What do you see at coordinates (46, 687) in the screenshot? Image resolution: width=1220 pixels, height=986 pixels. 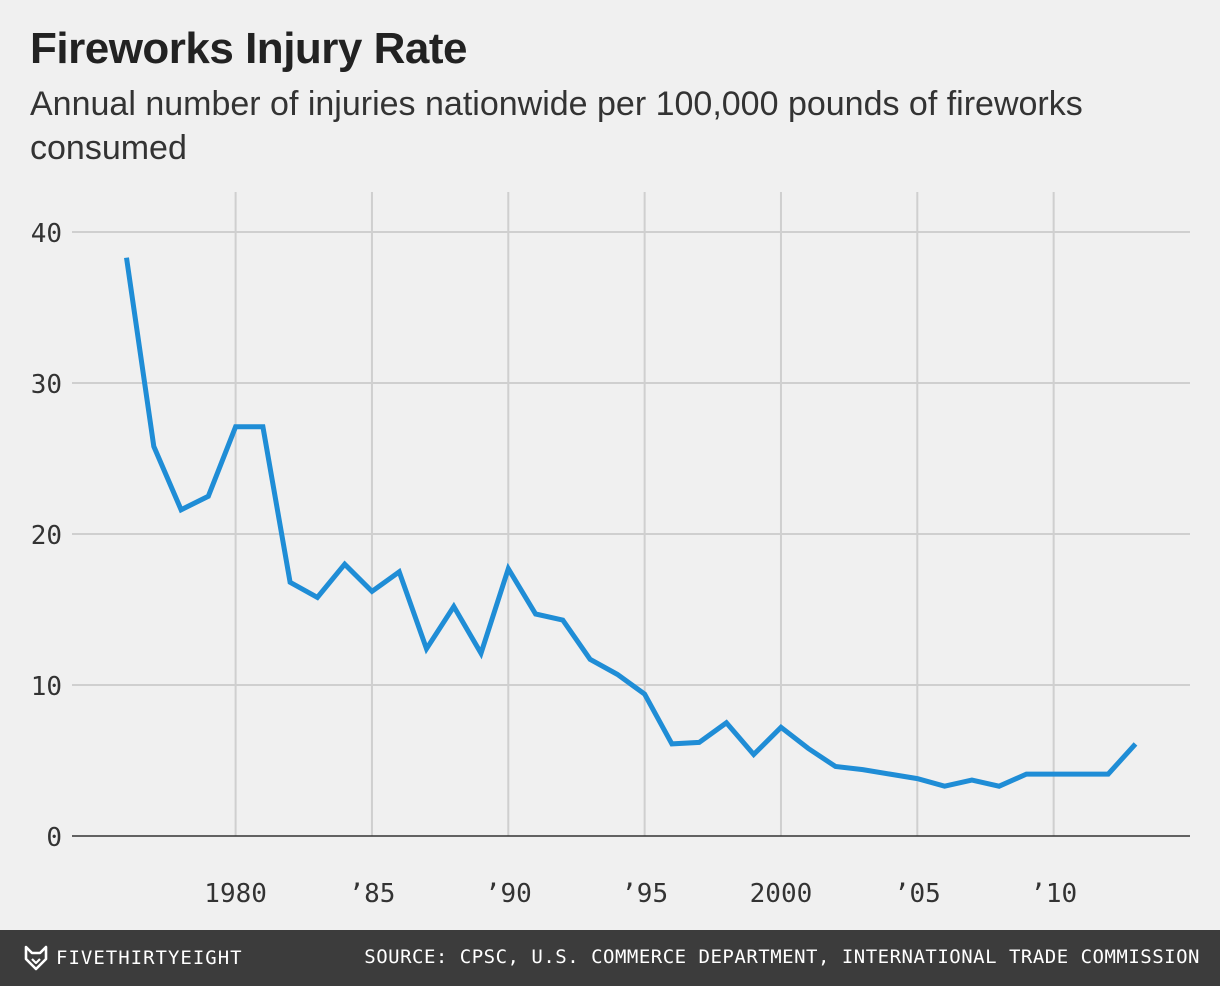 I see `y-tick-label: 10` at bounding box center [46, 687].